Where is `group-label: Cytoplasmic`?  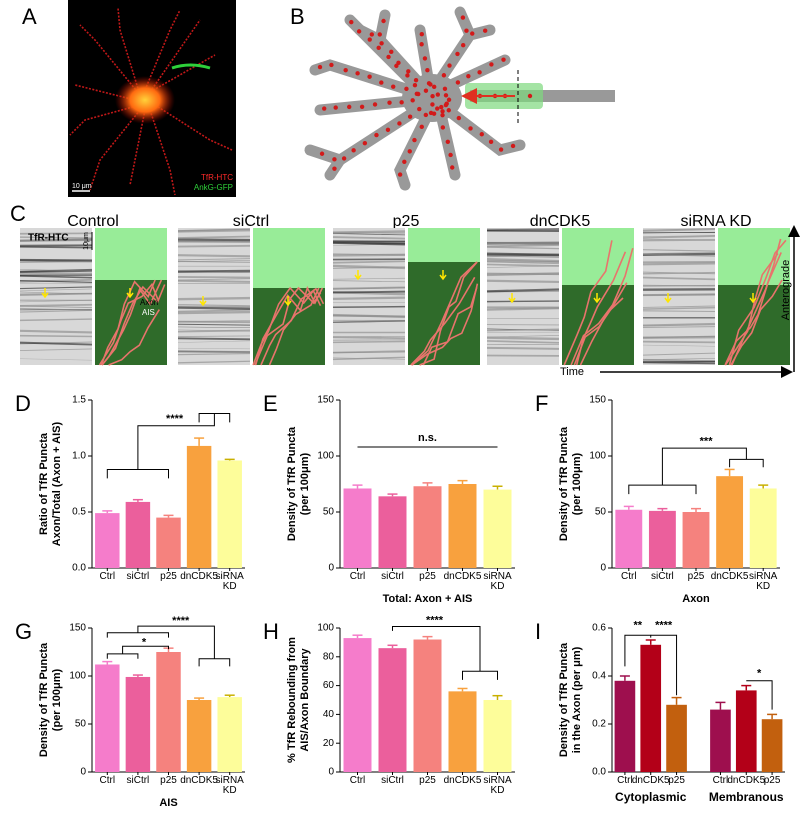
group-label: Cytoplasmic is located at coordinates (651, 797).